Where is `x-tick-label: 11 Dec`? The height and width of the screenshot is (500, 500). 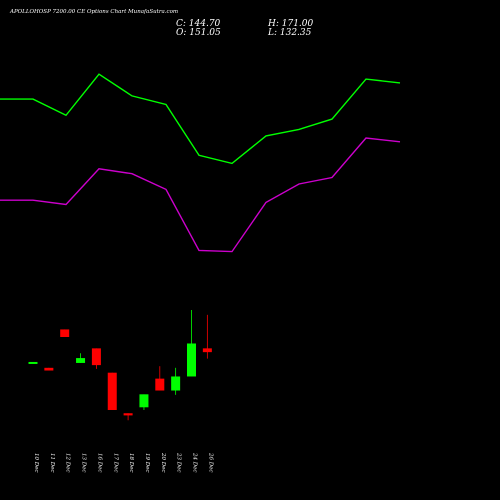
x-tick-label: 11 Dec is located at coordinates (52, 463).